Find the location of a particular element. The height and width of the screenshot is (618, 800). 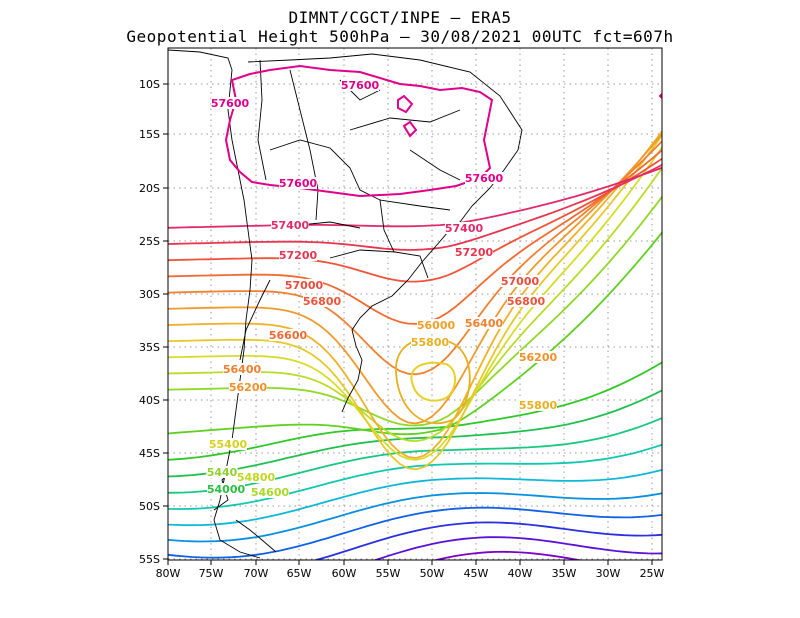

lat-tick-label: 15S is located at coordinates (149, 134).